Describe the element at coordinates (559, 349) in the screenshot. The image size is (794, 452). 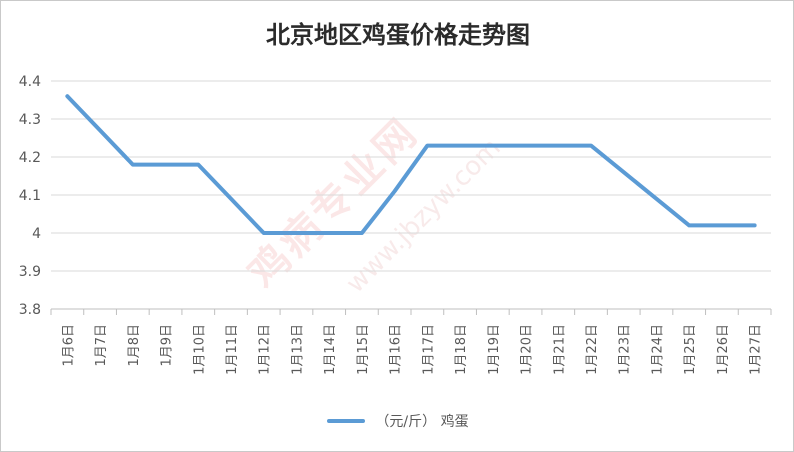
I see `x-tick-label: 1月21日` at that location.